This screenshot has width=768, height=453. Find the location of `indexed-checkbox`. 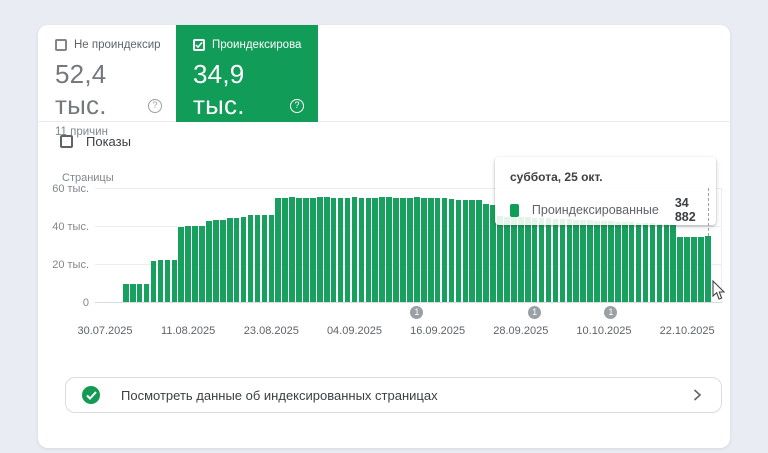

indexed-checkbox is located at coordinates (199, 45).